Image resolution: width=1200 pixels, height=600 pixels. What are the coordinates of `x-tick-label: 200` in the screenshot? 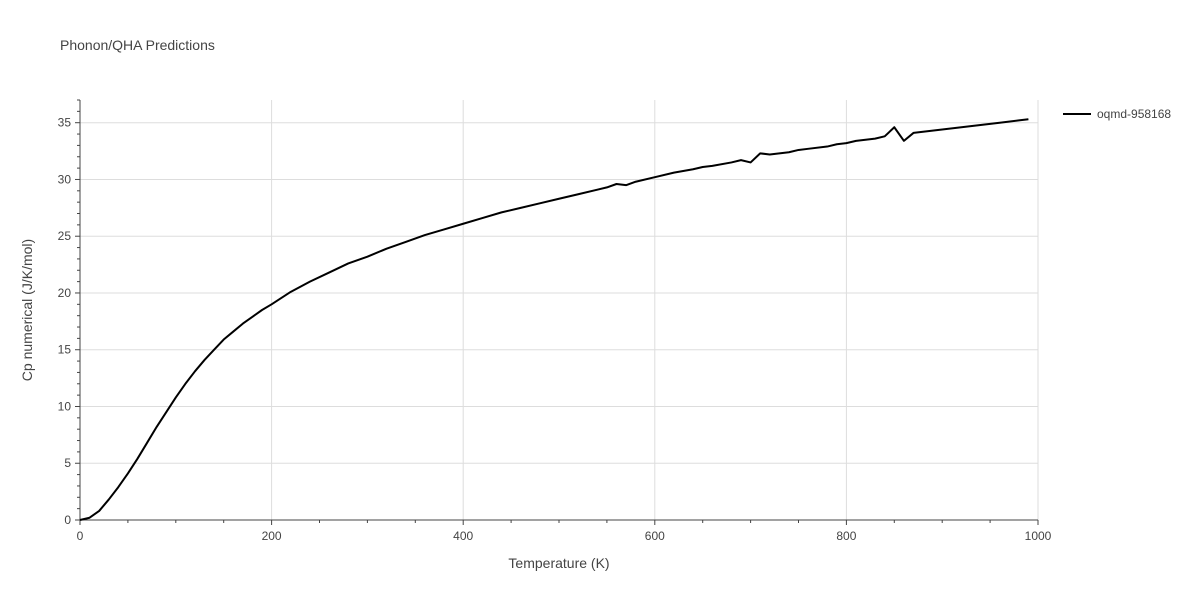 It's located at (272, 536).